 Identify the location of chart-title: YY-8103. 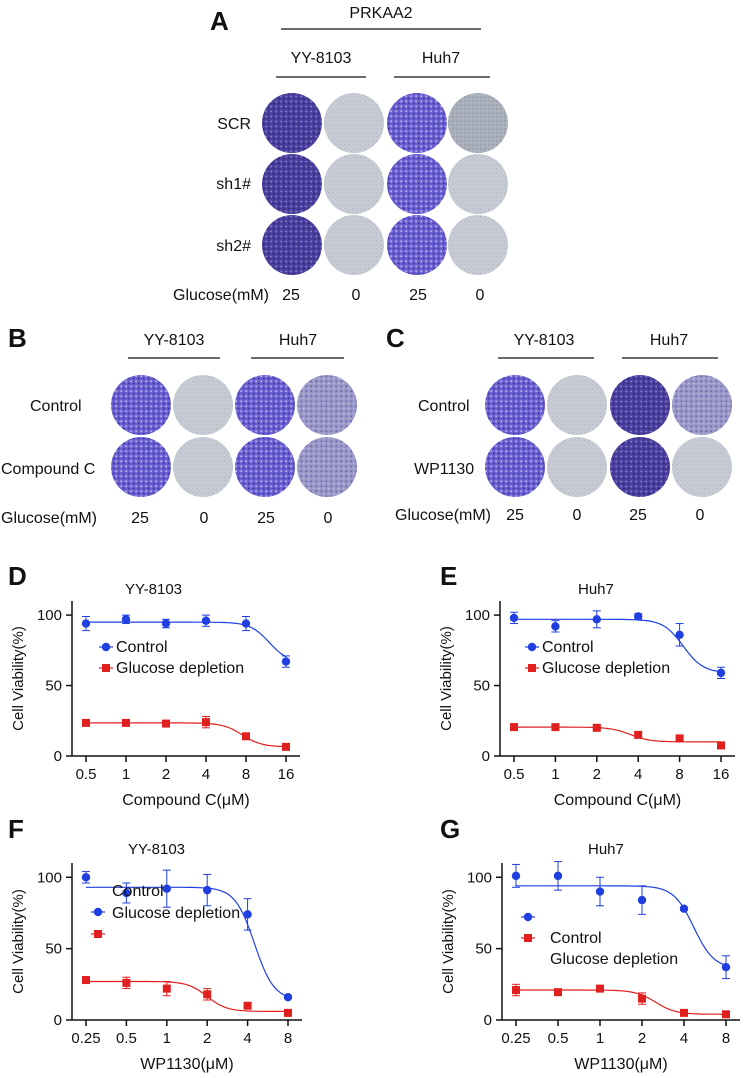
(156, 849).